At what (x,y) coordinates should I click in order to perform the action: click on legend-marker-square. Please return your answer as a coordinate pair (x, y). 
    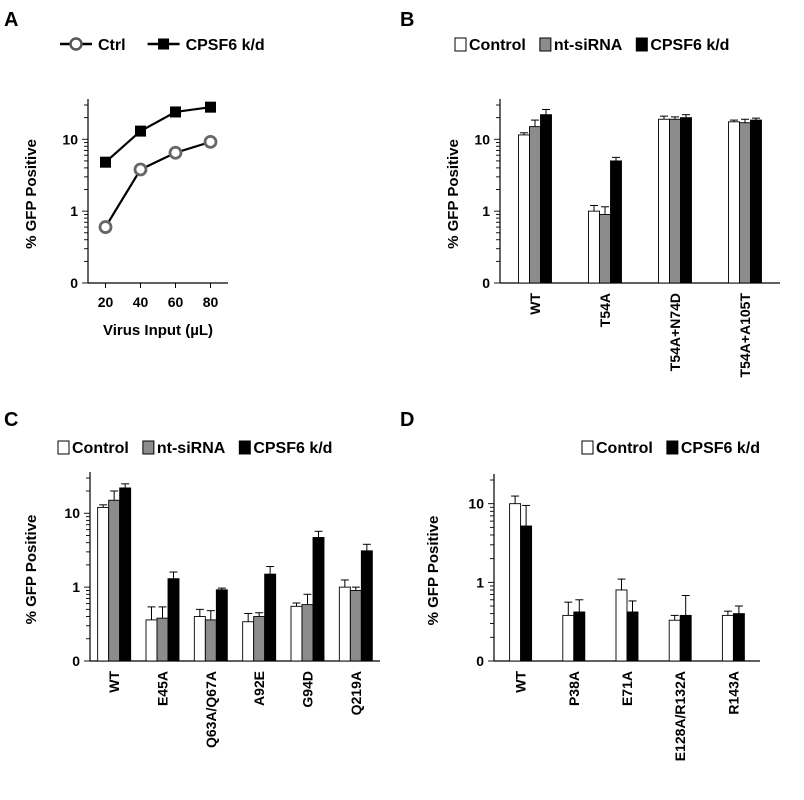
    Looking at the image, I should click on (164, 44).